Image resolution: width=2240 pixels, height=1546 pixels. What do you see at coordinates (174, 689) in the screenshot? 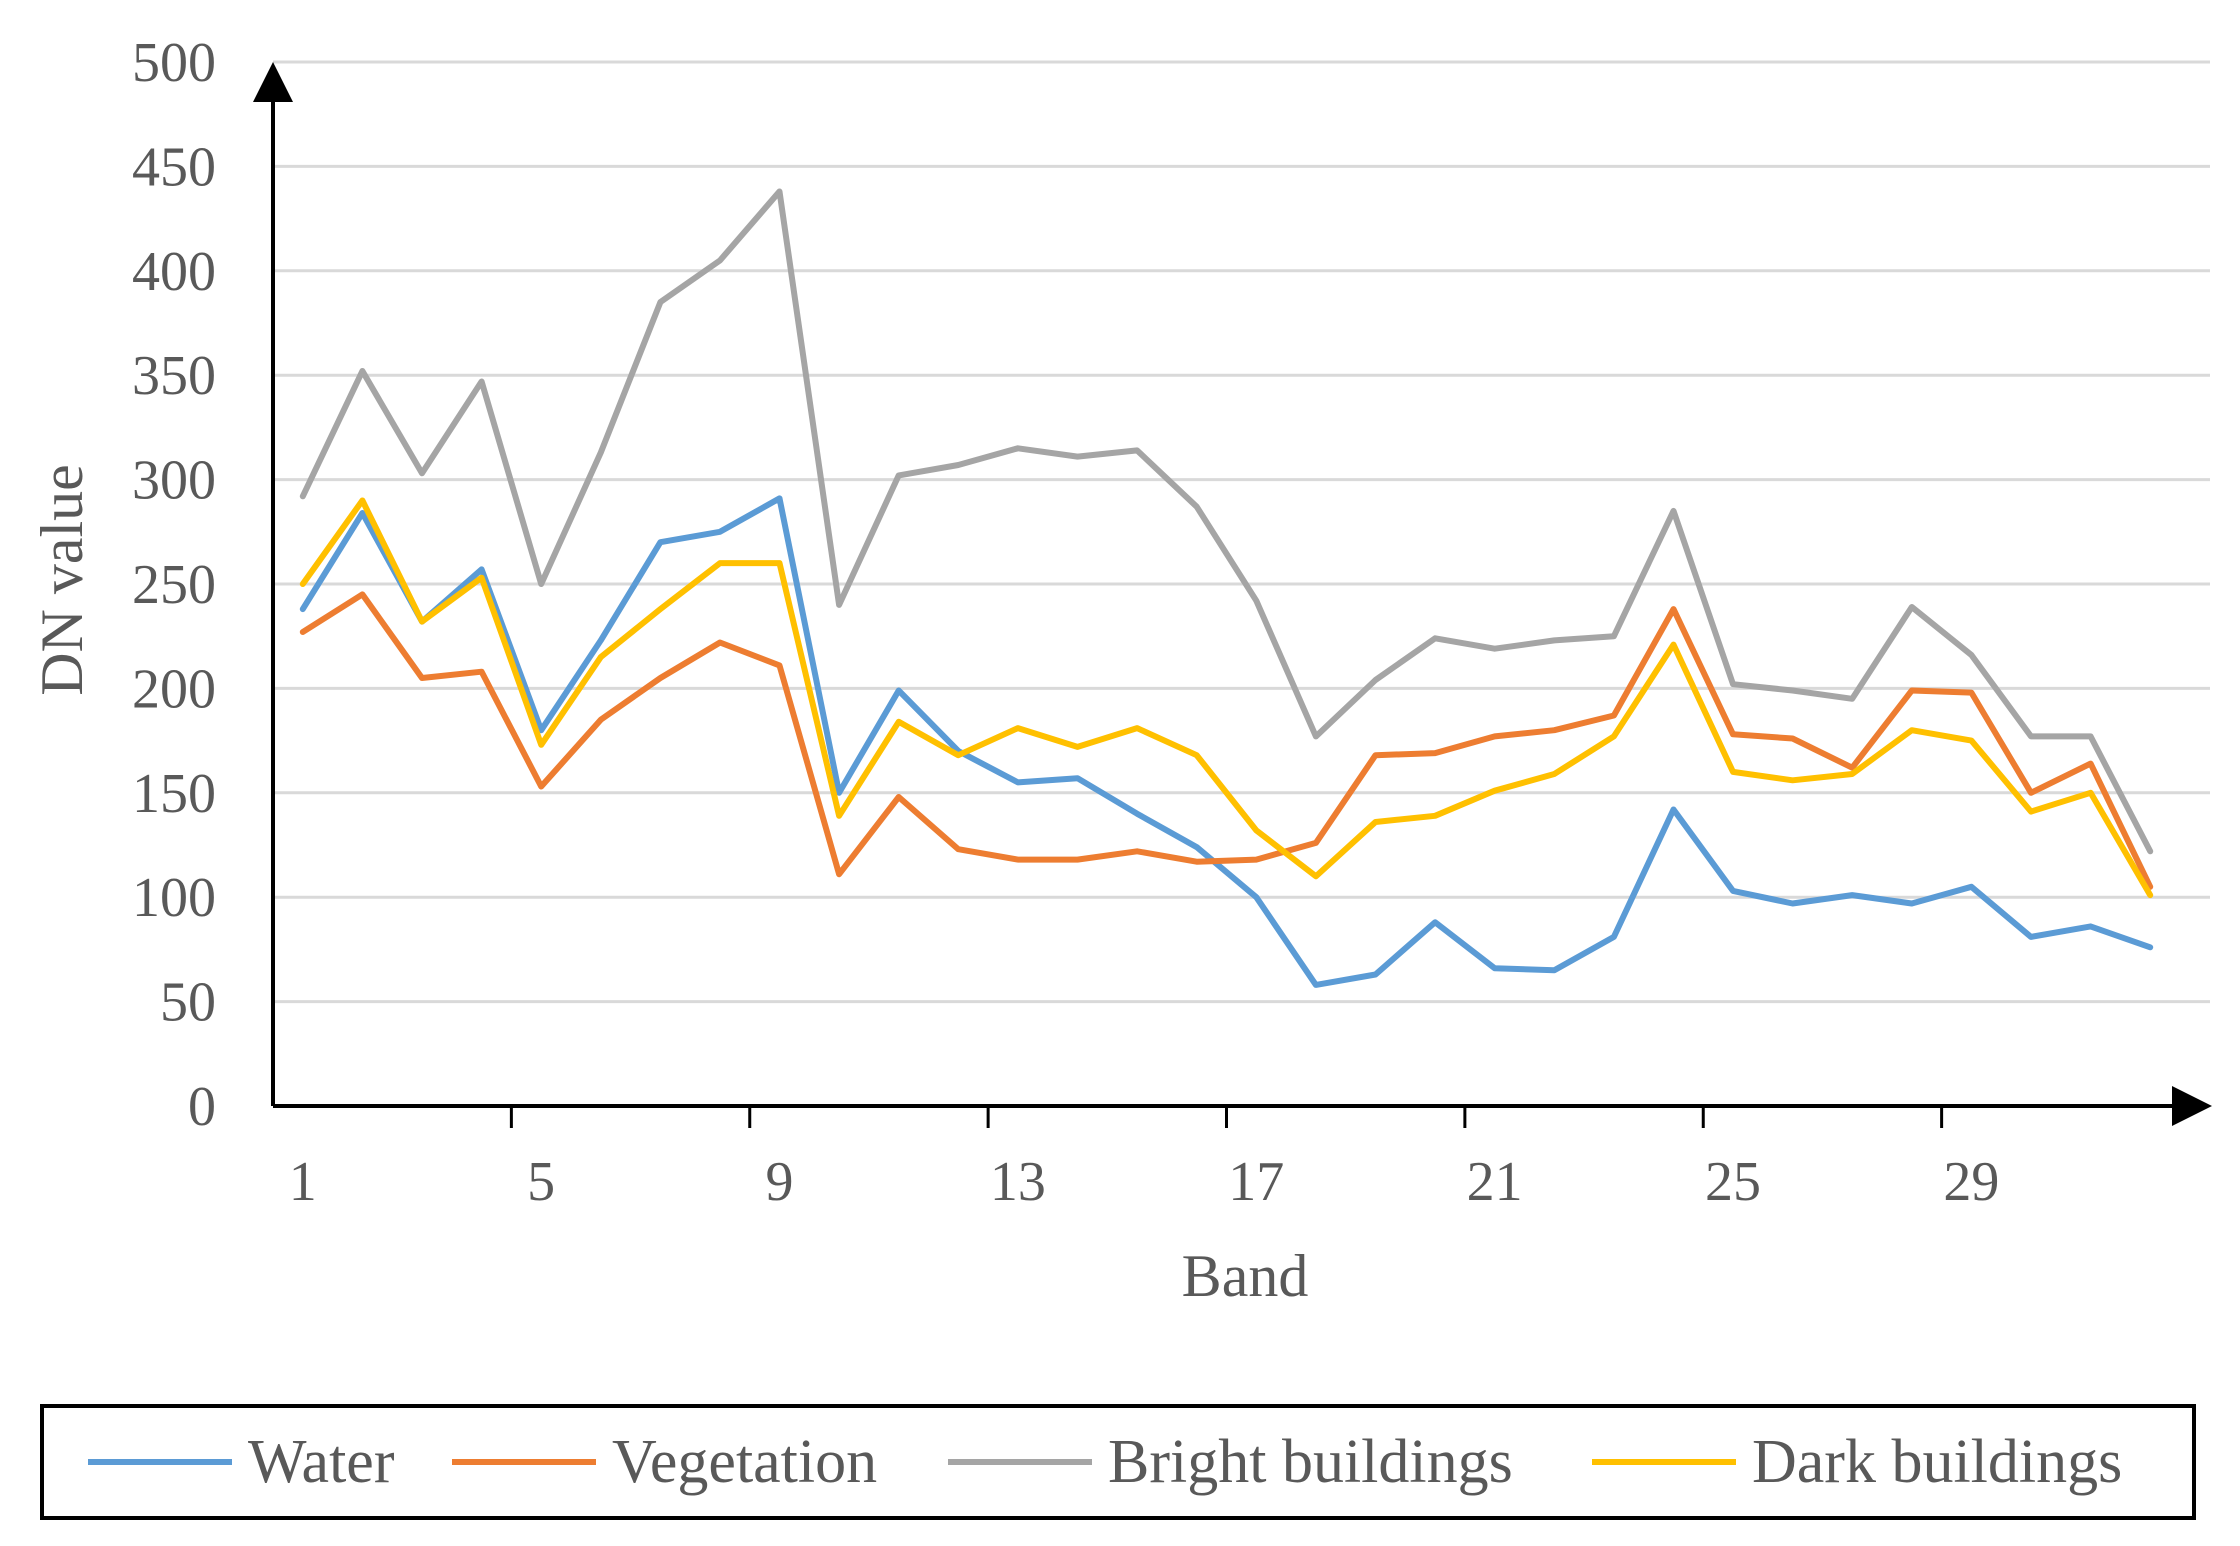
I see `y-tick-label: 200` at bounding box center [174, 689].